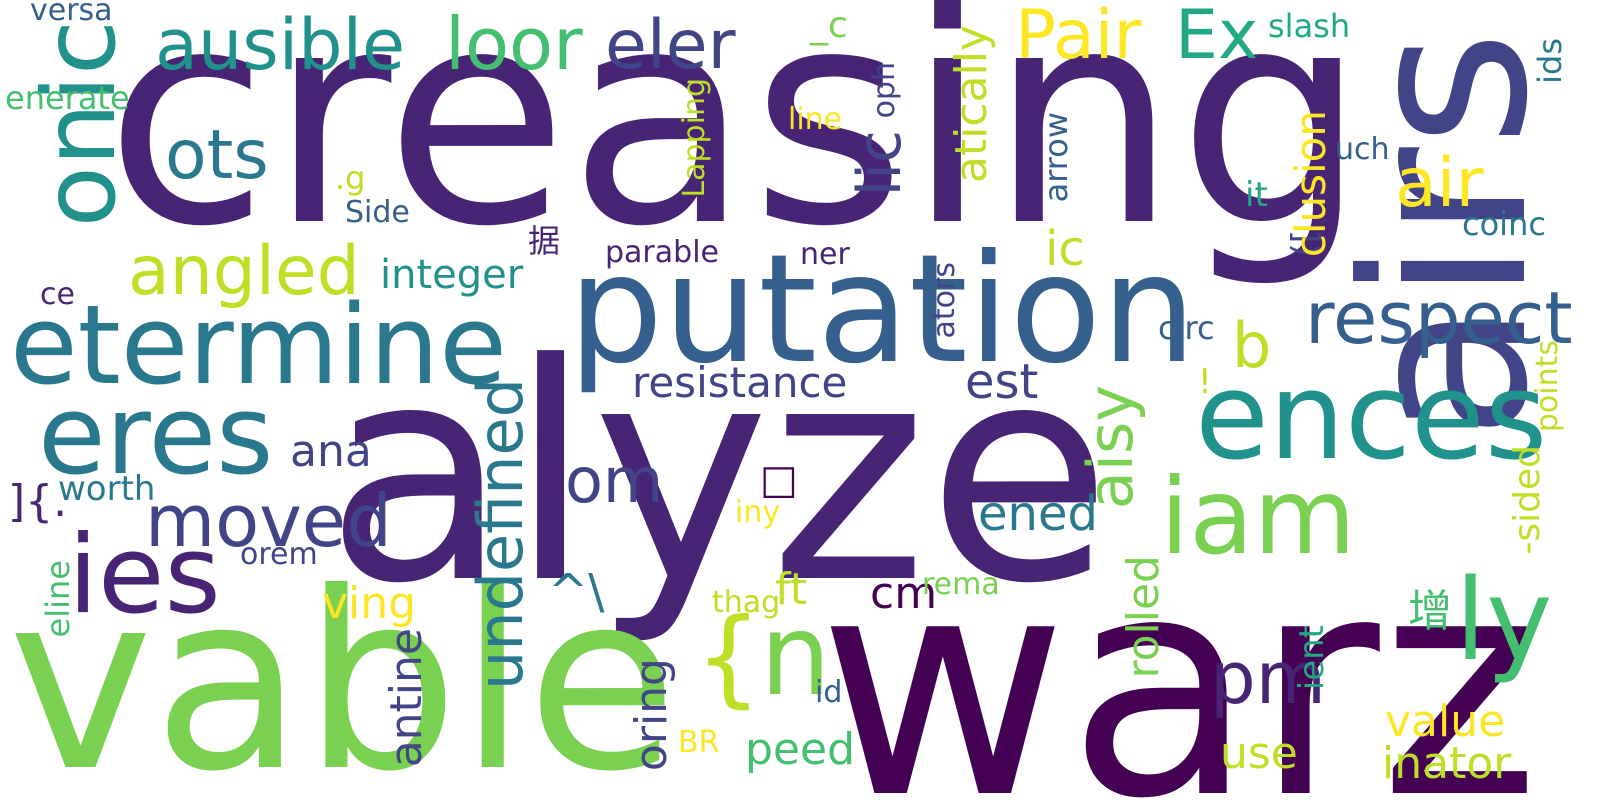  Describe the element at coordinates (452, 275) in the screenshot. I see `word-integer: integer` at that location.